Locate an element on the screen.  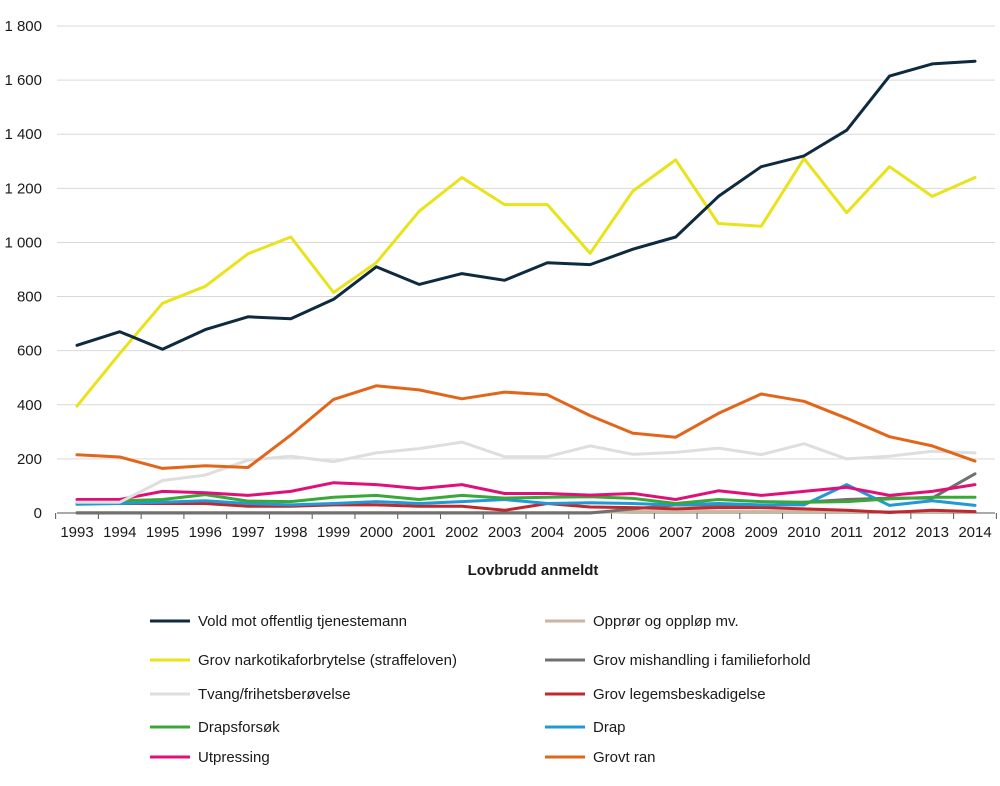
x-tick-label: 2002 is located at coordinates (461, 532).